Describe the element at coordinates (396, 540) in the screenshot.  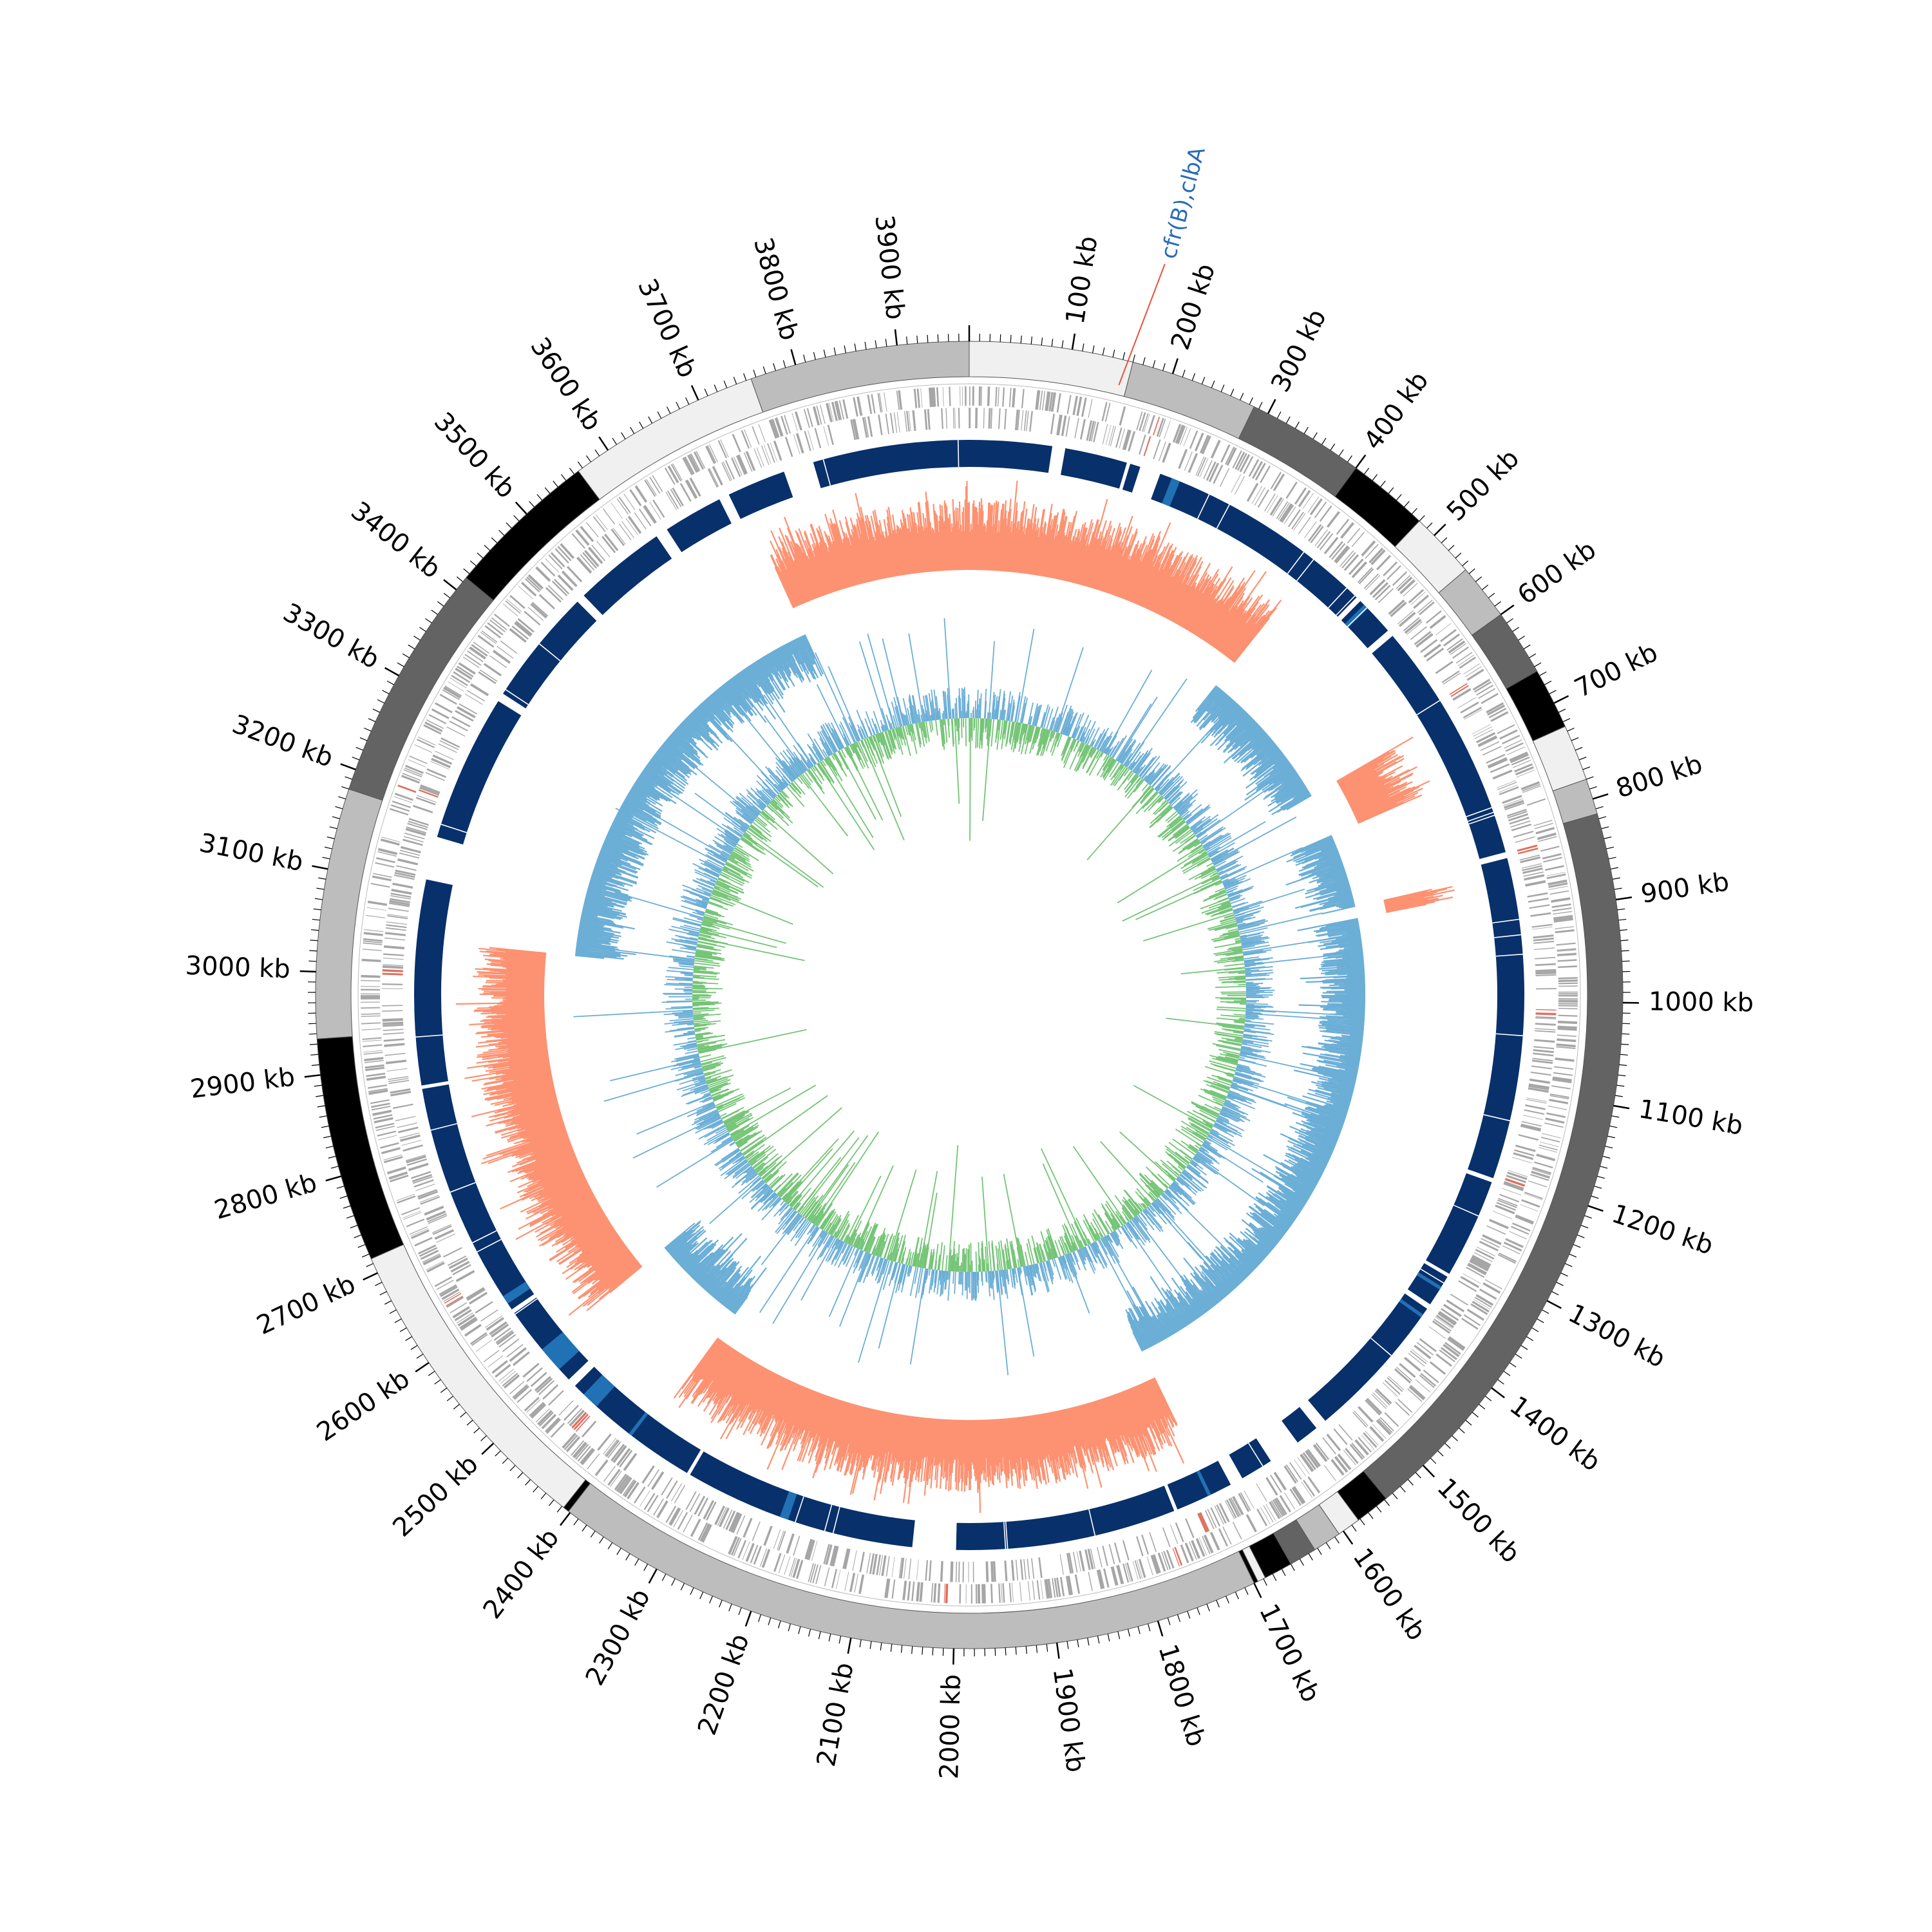
I see `tick-label: 3400 kb` at that location.